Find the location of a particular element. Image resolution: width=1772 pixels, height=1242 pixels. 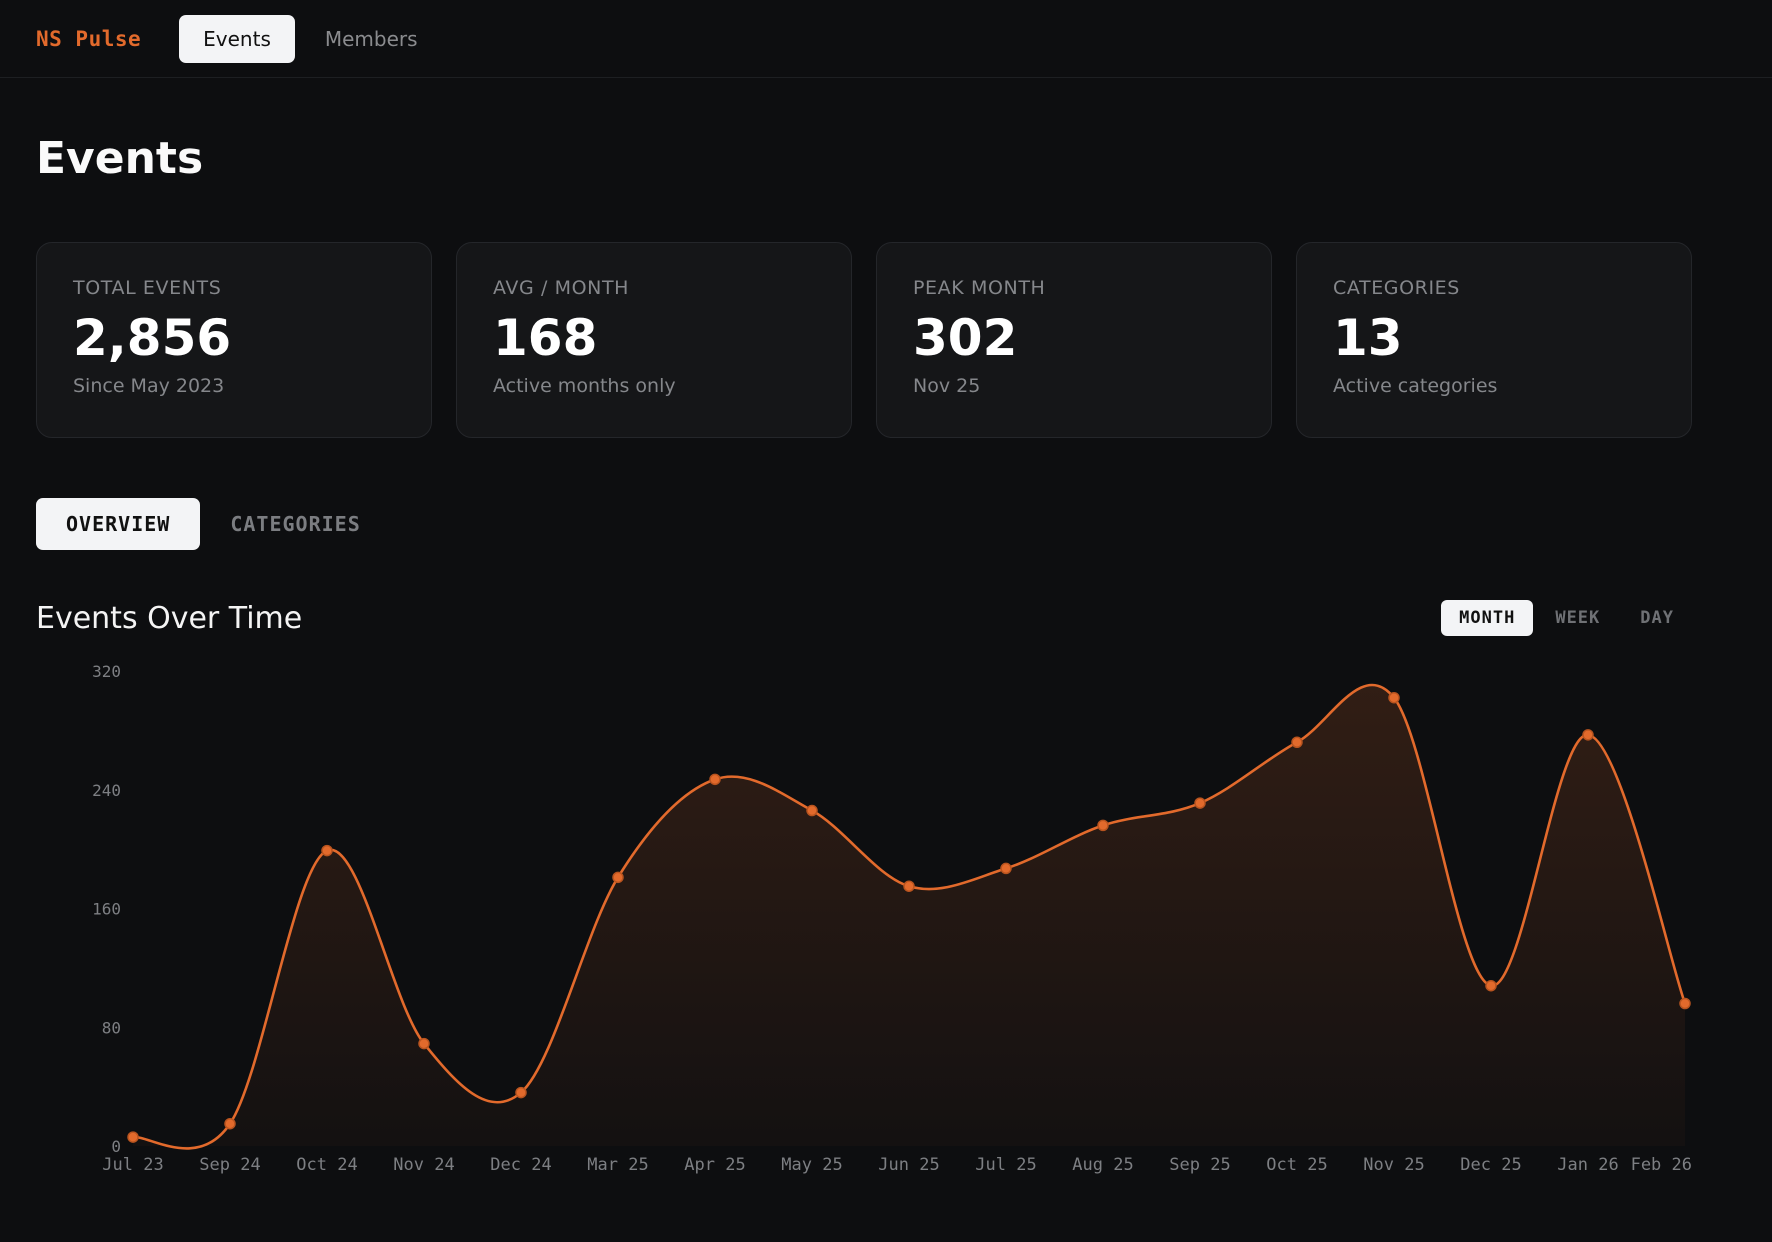

x-tick-label: Mar 25 is located at coordinates (617, 1165).